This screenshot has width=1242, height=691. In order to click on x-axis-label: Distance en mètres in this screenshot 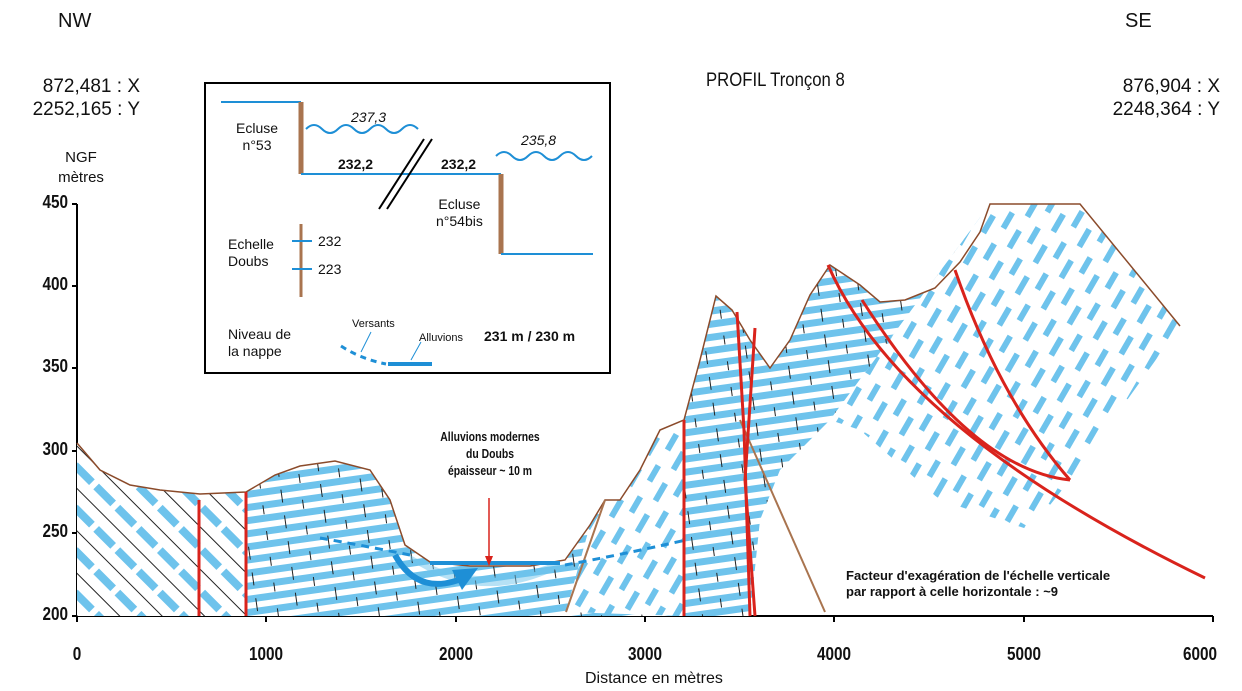, I will do `click(654, 678)`.